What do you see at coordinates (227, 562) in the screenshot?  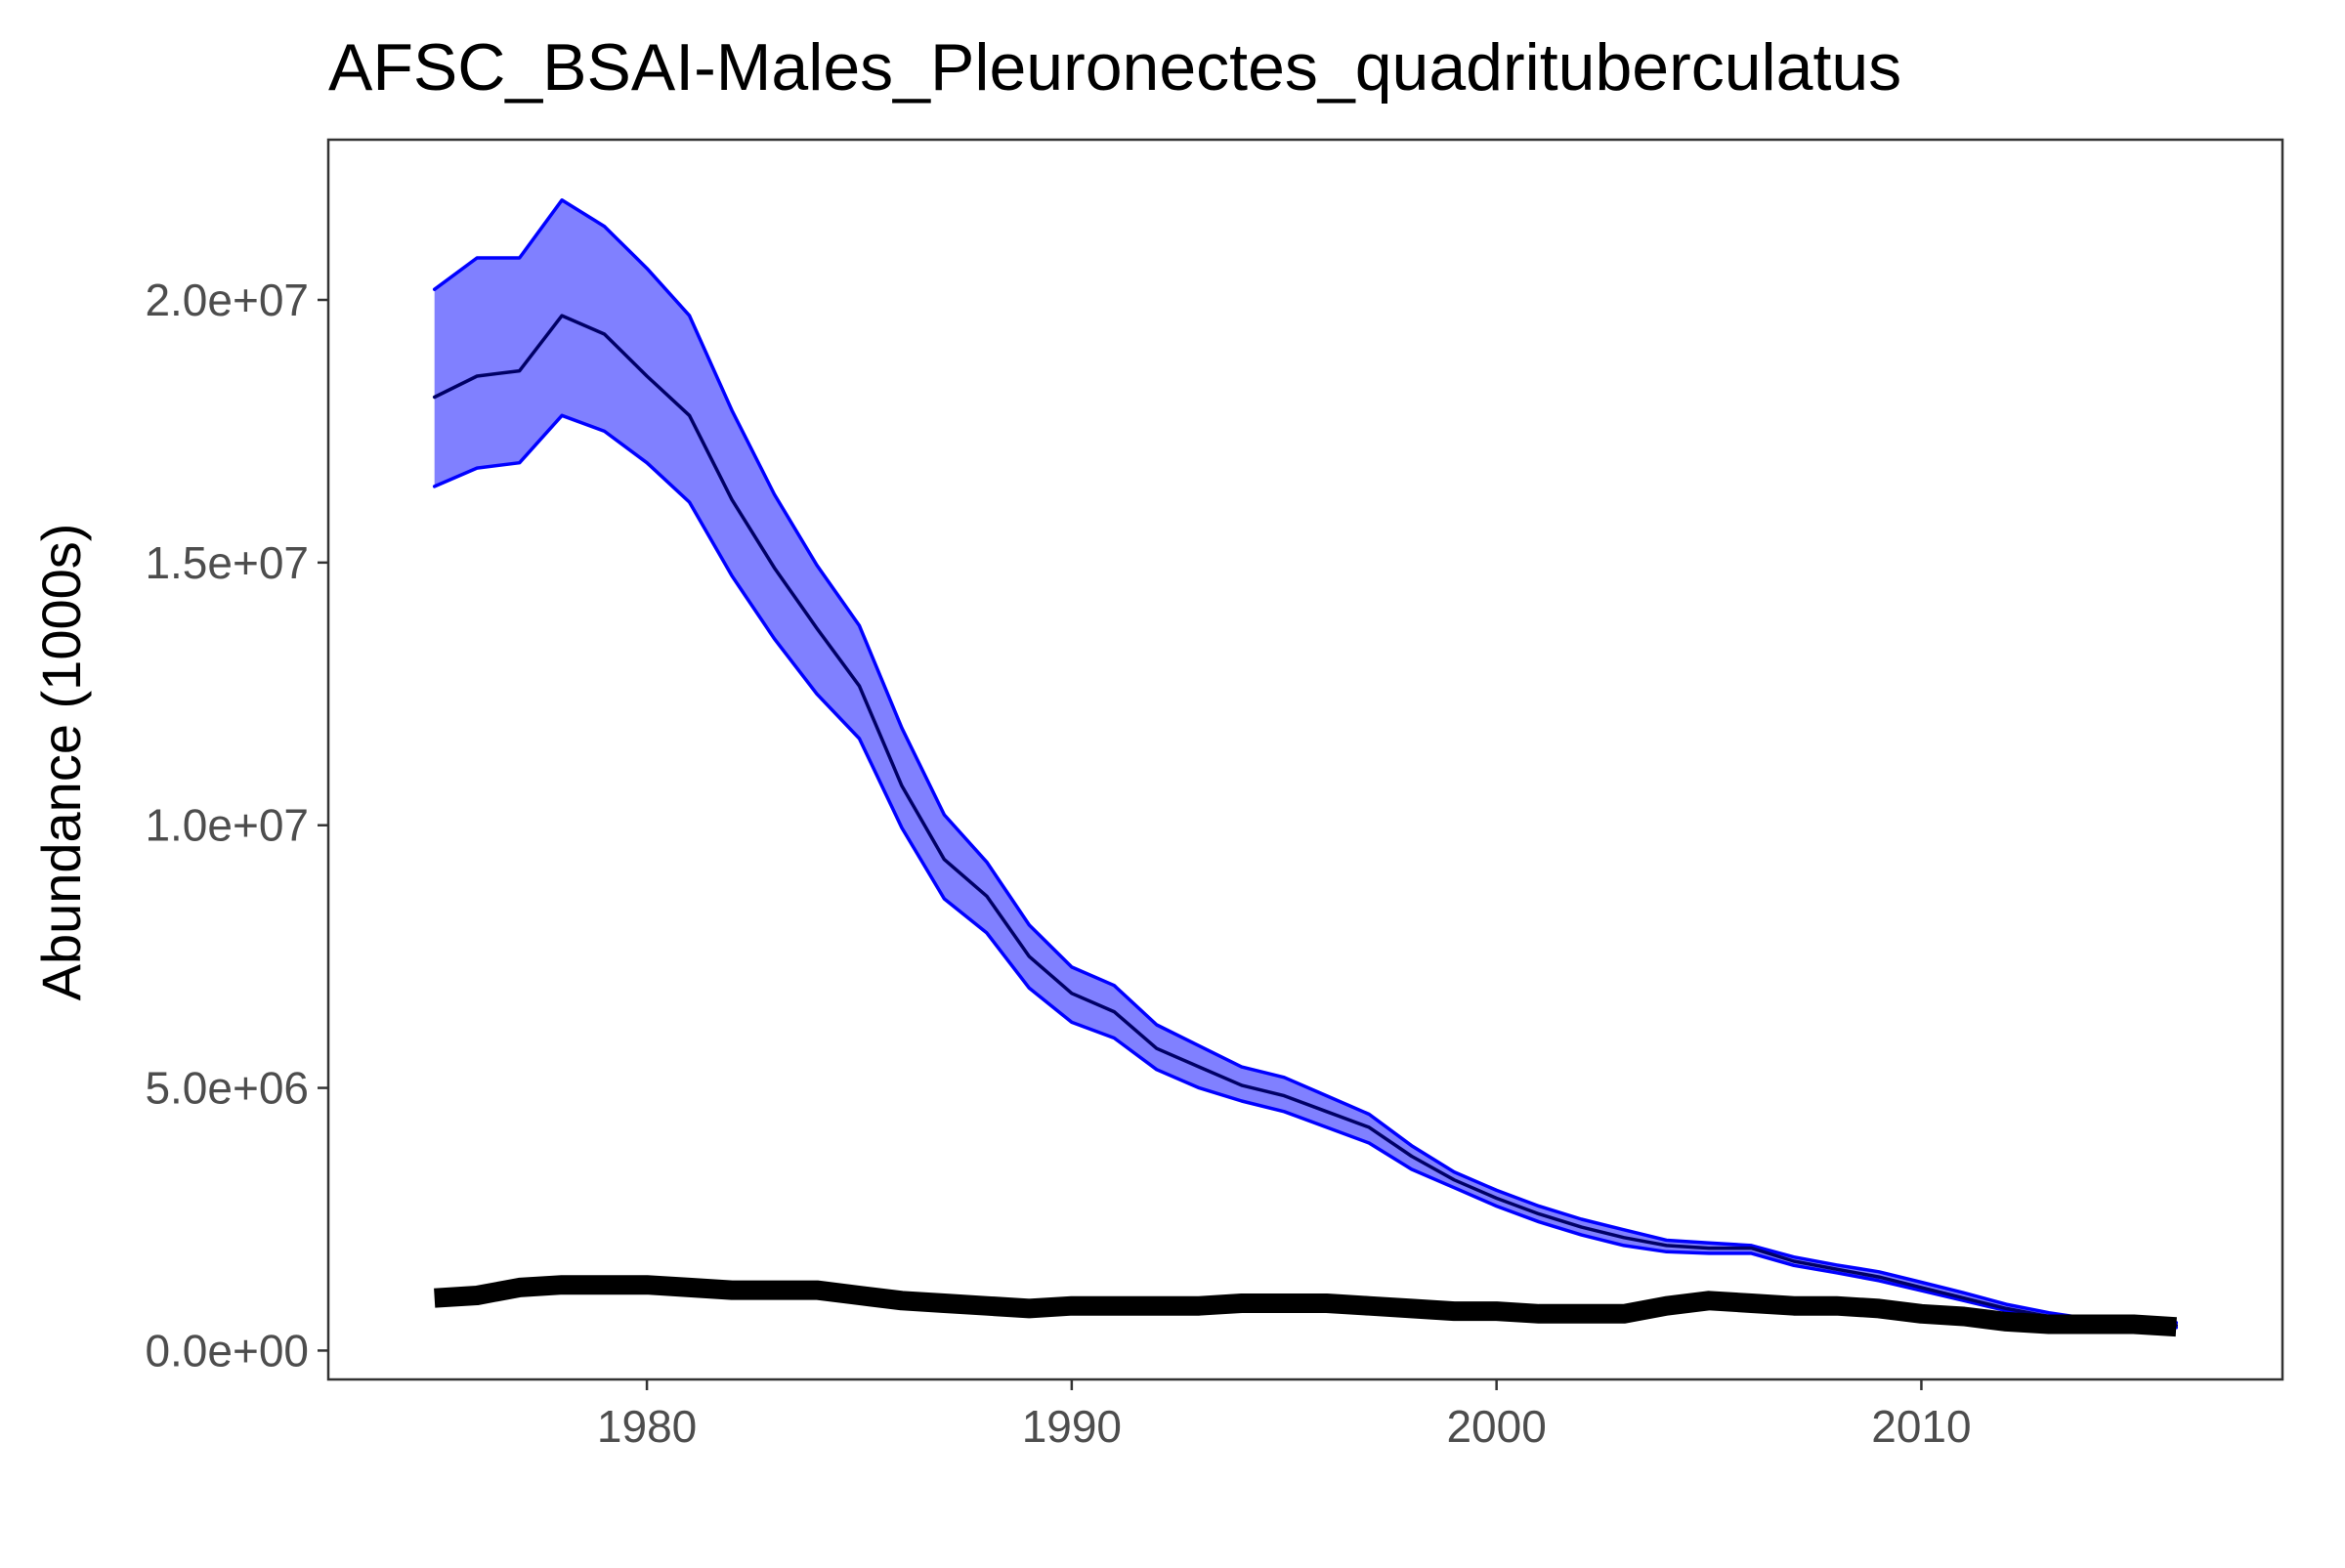 I see `y-tick-label: 1.5e+07` at bounding box center [227, 562].